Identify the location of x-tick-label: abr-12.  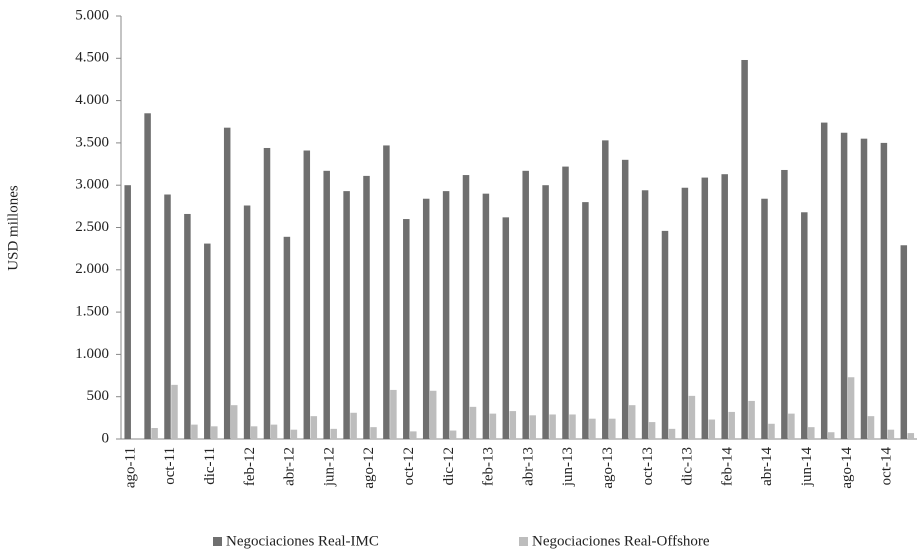
(290, 466).